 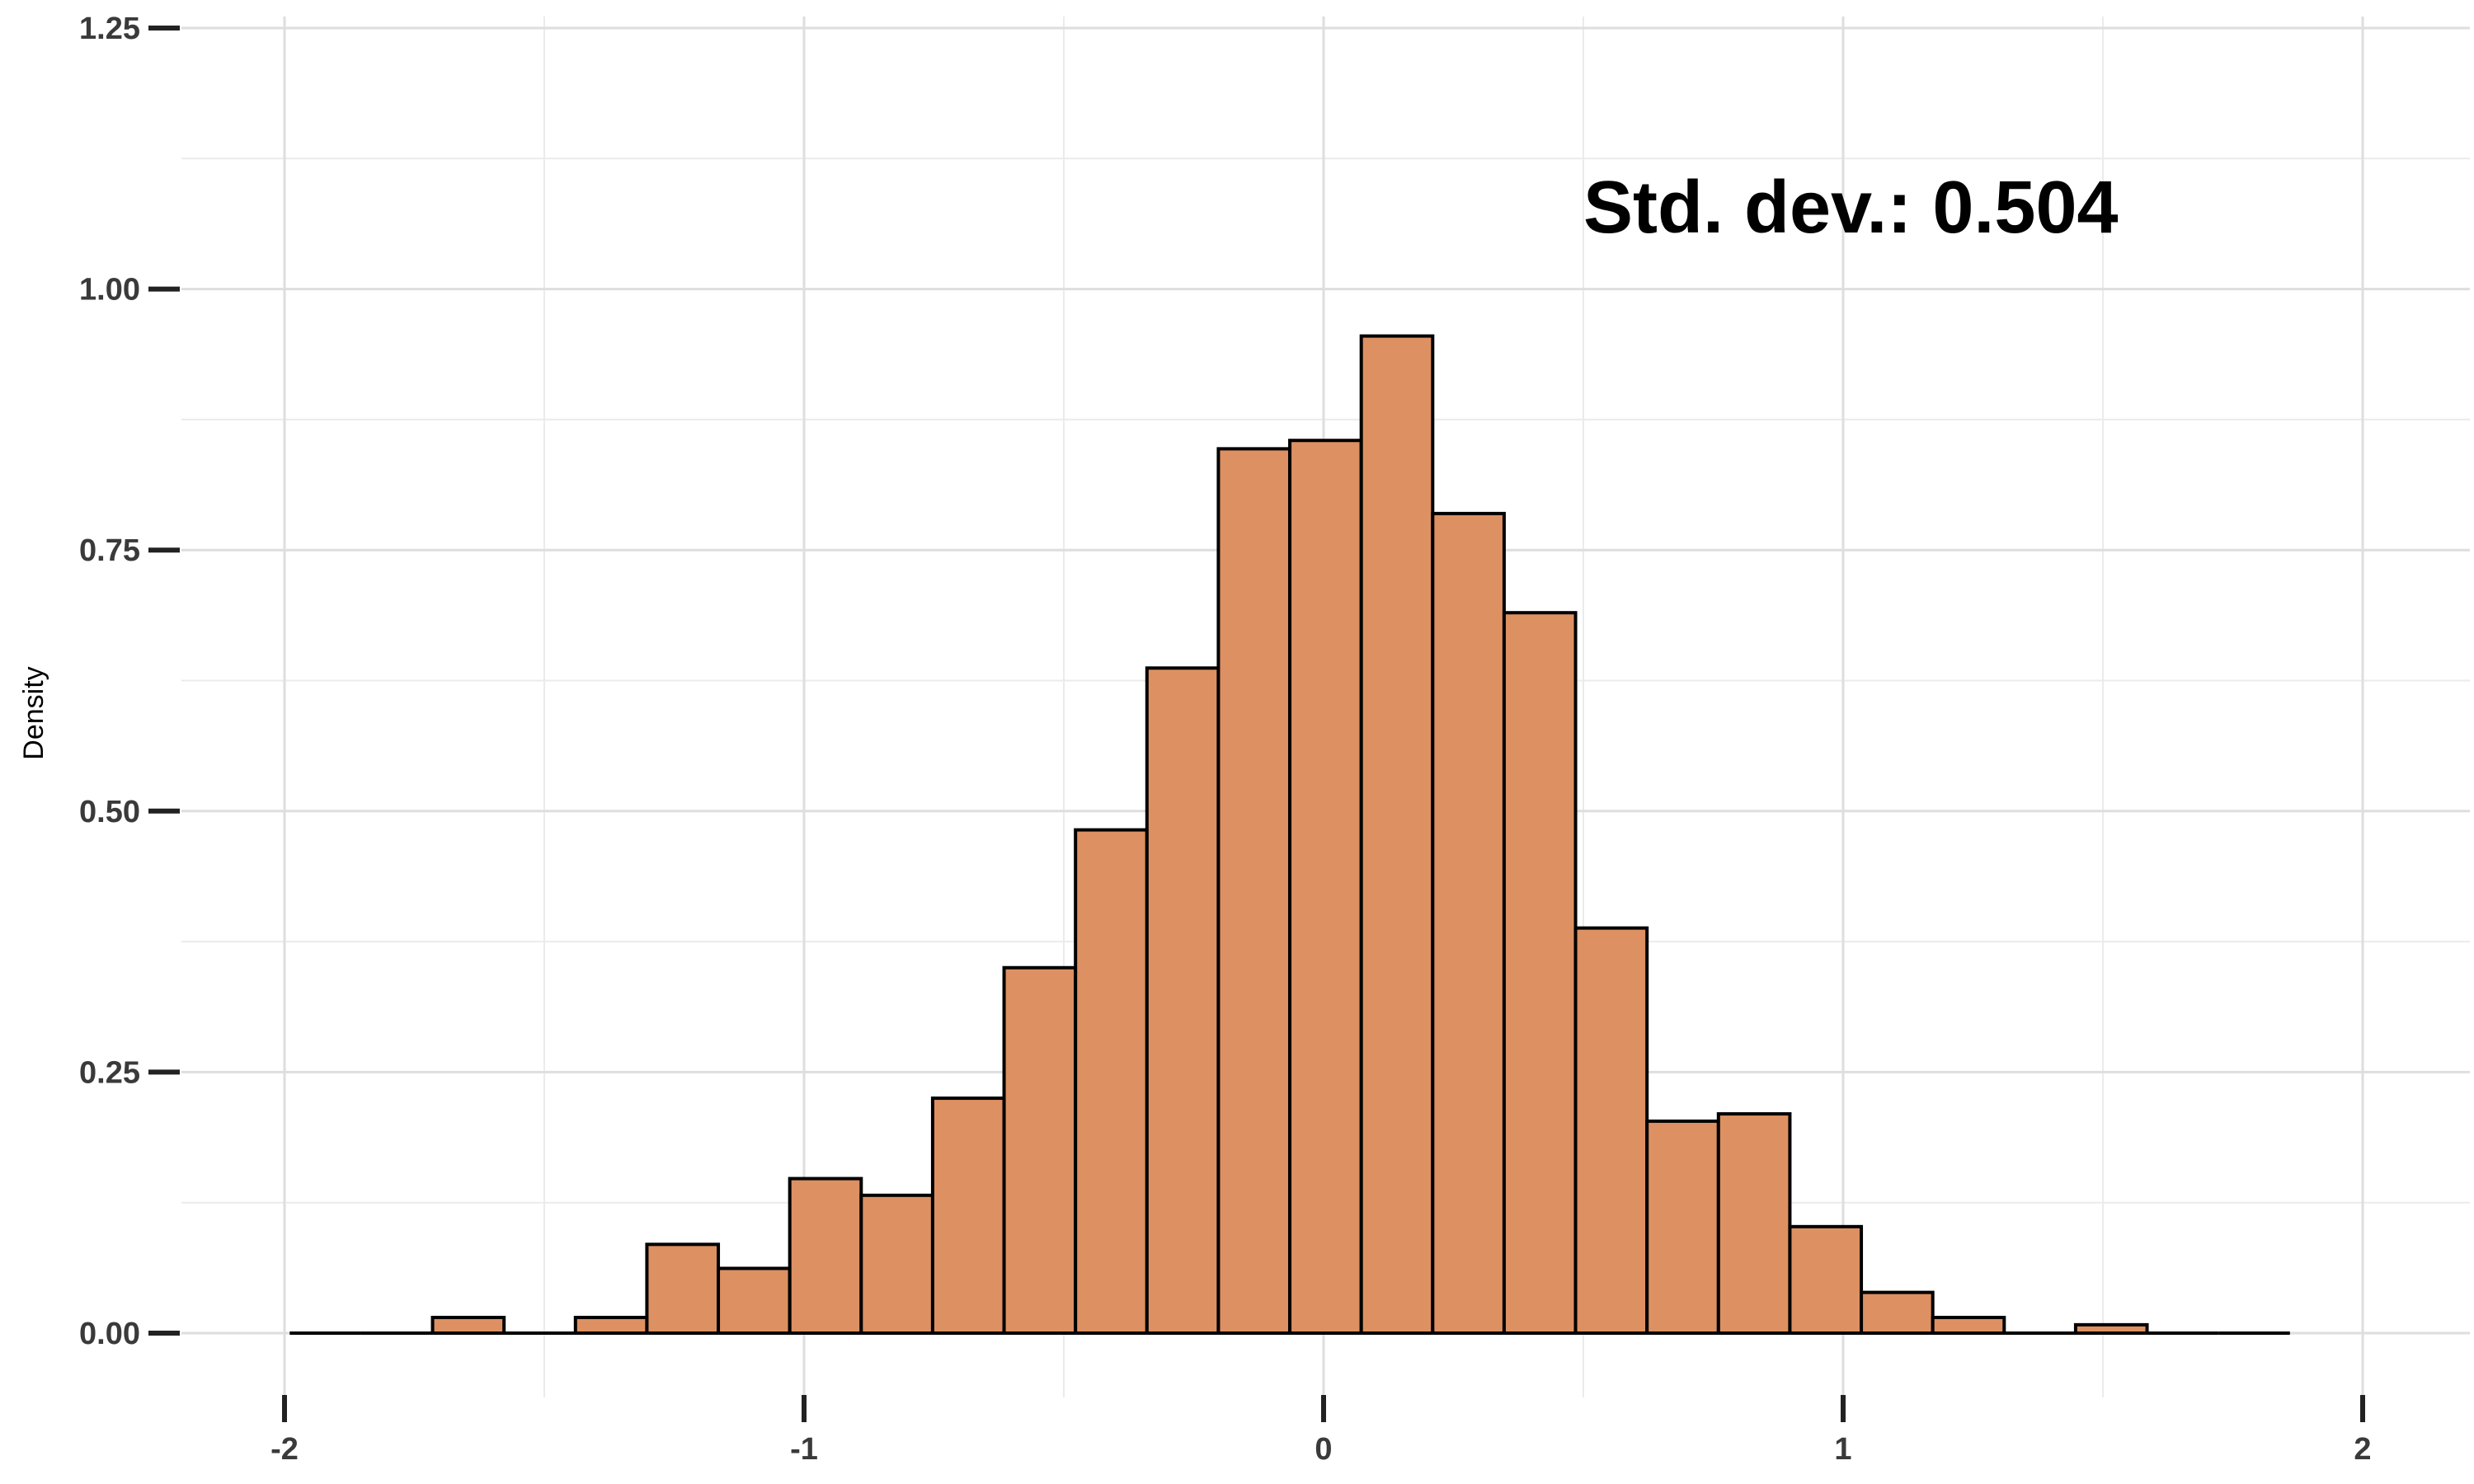 What do you see at coordinates (2362, 1449) in the screenshot?
I see `x-tick-label: 2` at bounding box center [2362, 1449].